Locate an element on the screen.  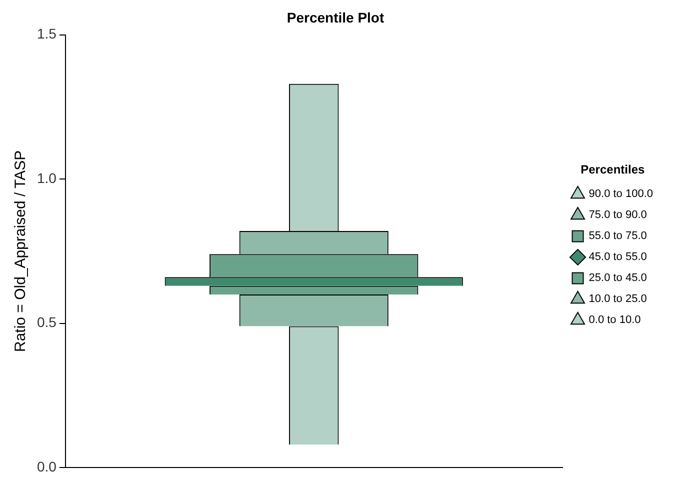
chart-title: Percentile Plot is located at coordinates (335, 17).